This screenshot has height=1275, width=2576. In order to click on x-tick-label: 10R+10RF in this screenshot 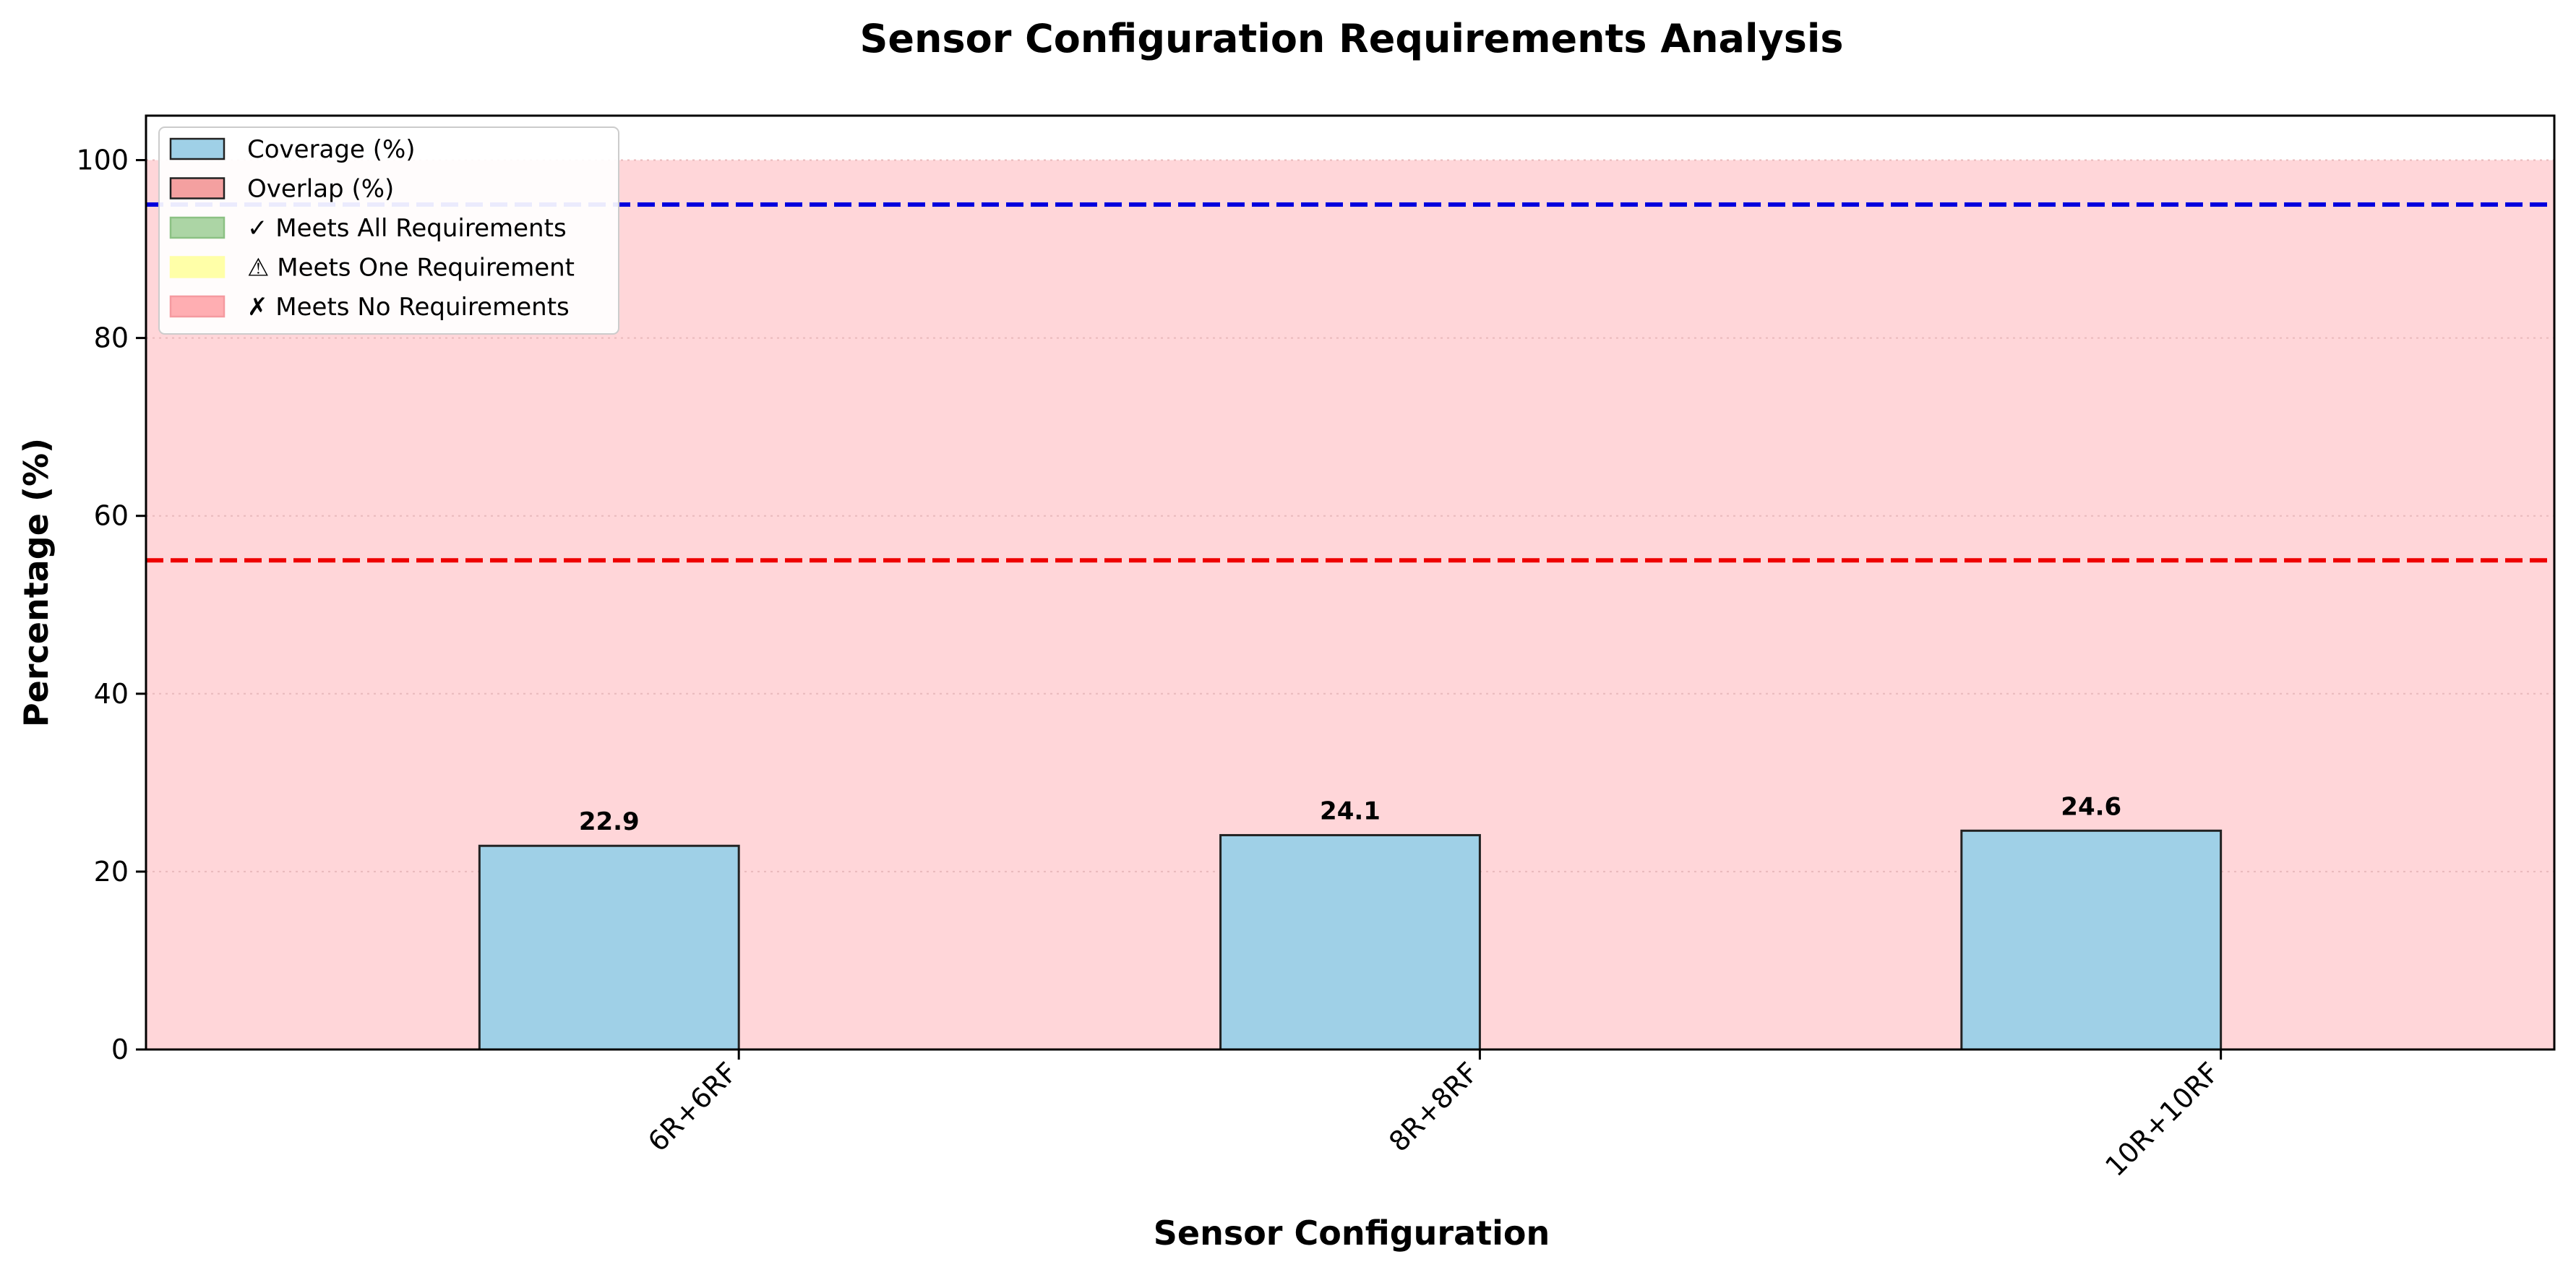, I will do `click(2162, 1119)`.